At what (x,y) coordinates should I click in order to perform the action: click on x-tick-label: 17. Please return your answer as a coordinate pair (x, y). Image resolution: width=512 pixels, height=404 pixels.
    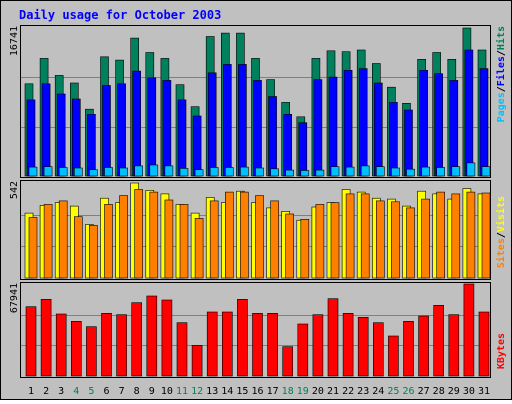
    Looking at the image, I should click on (273, 391).